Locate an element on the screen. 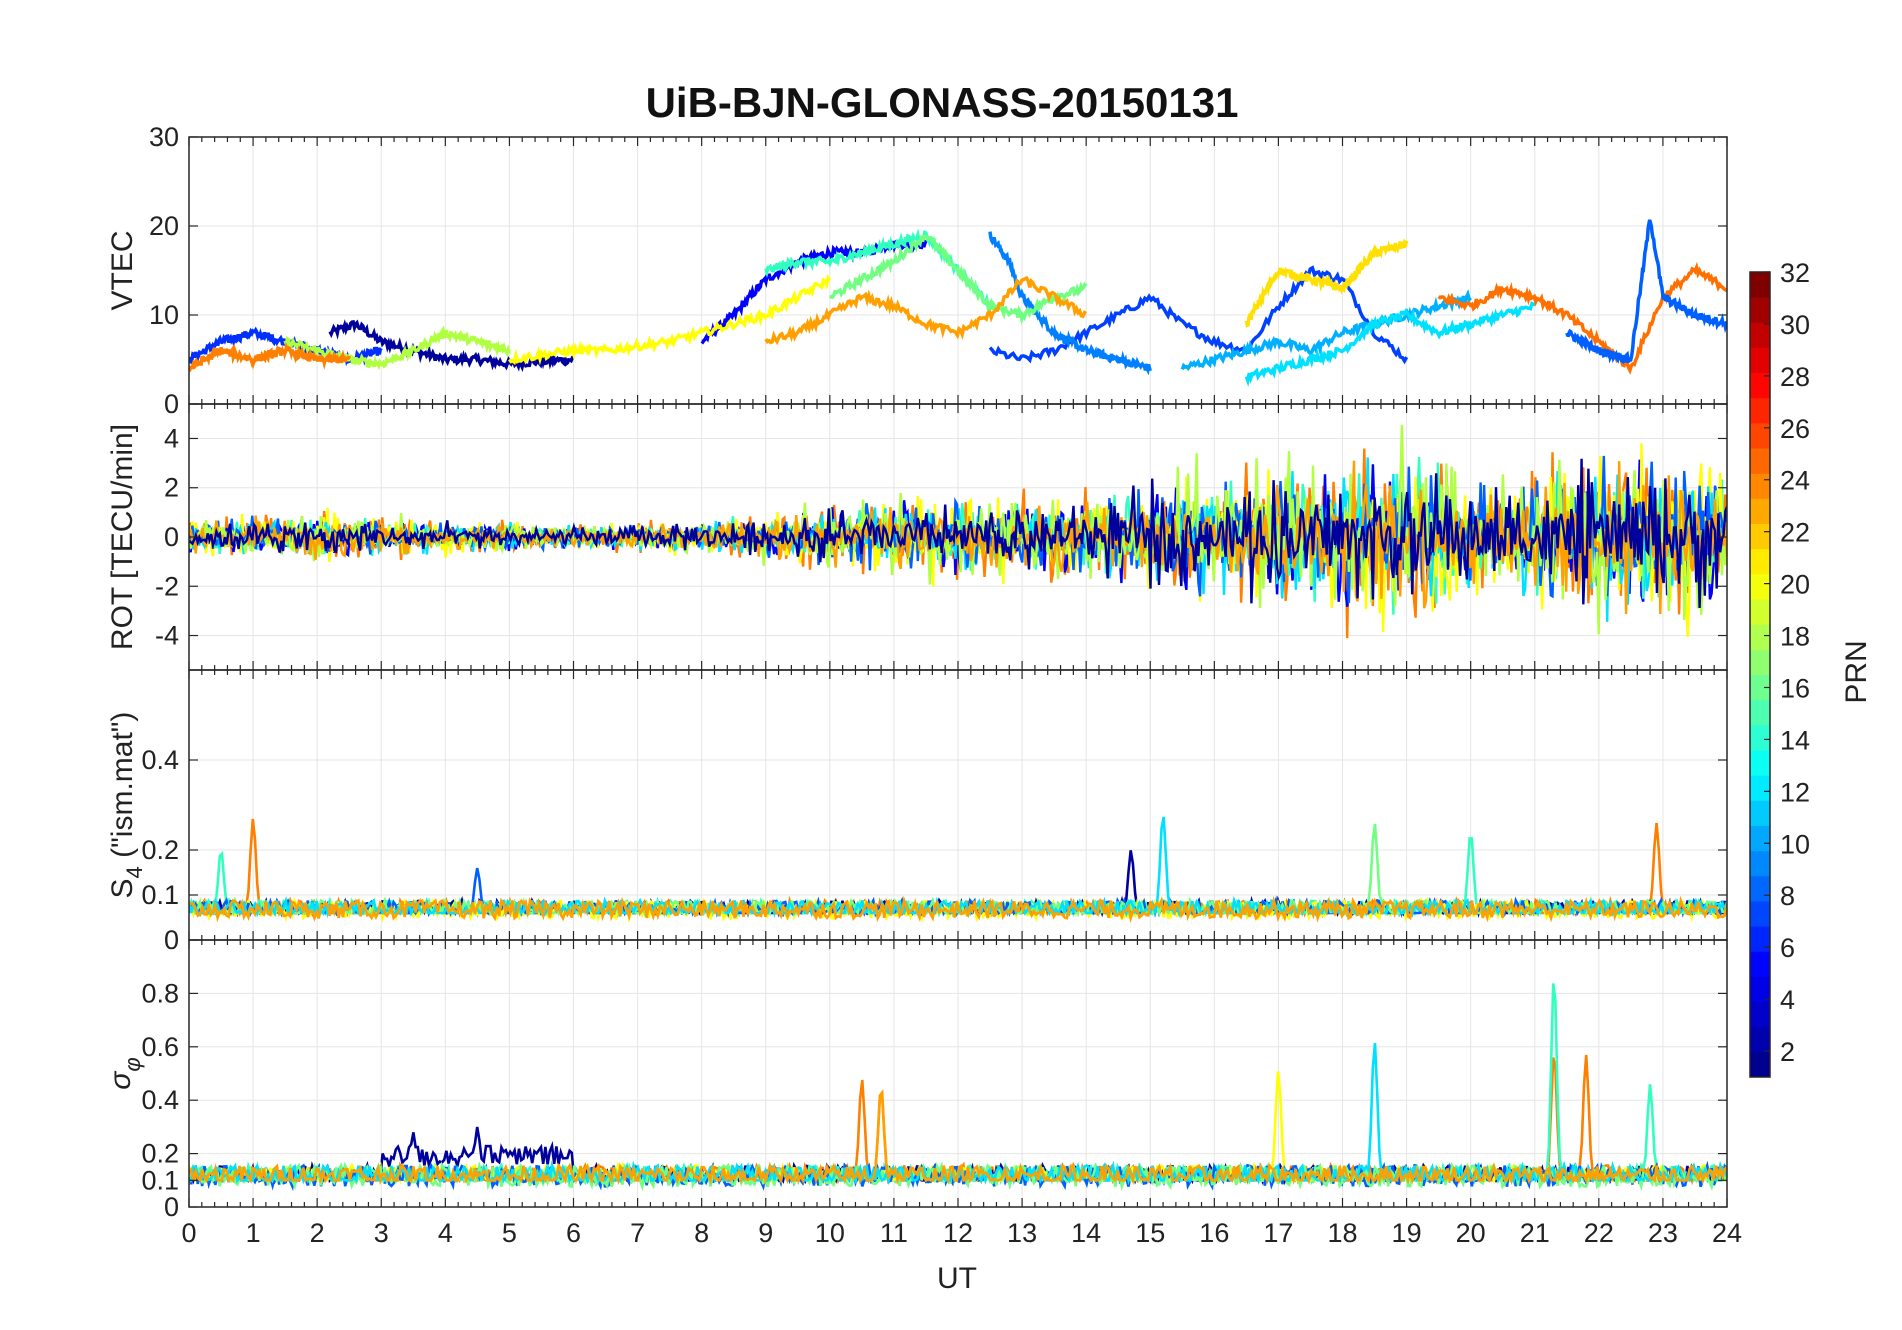  x-axis-label: UT is located at coordinates (957, 1278).